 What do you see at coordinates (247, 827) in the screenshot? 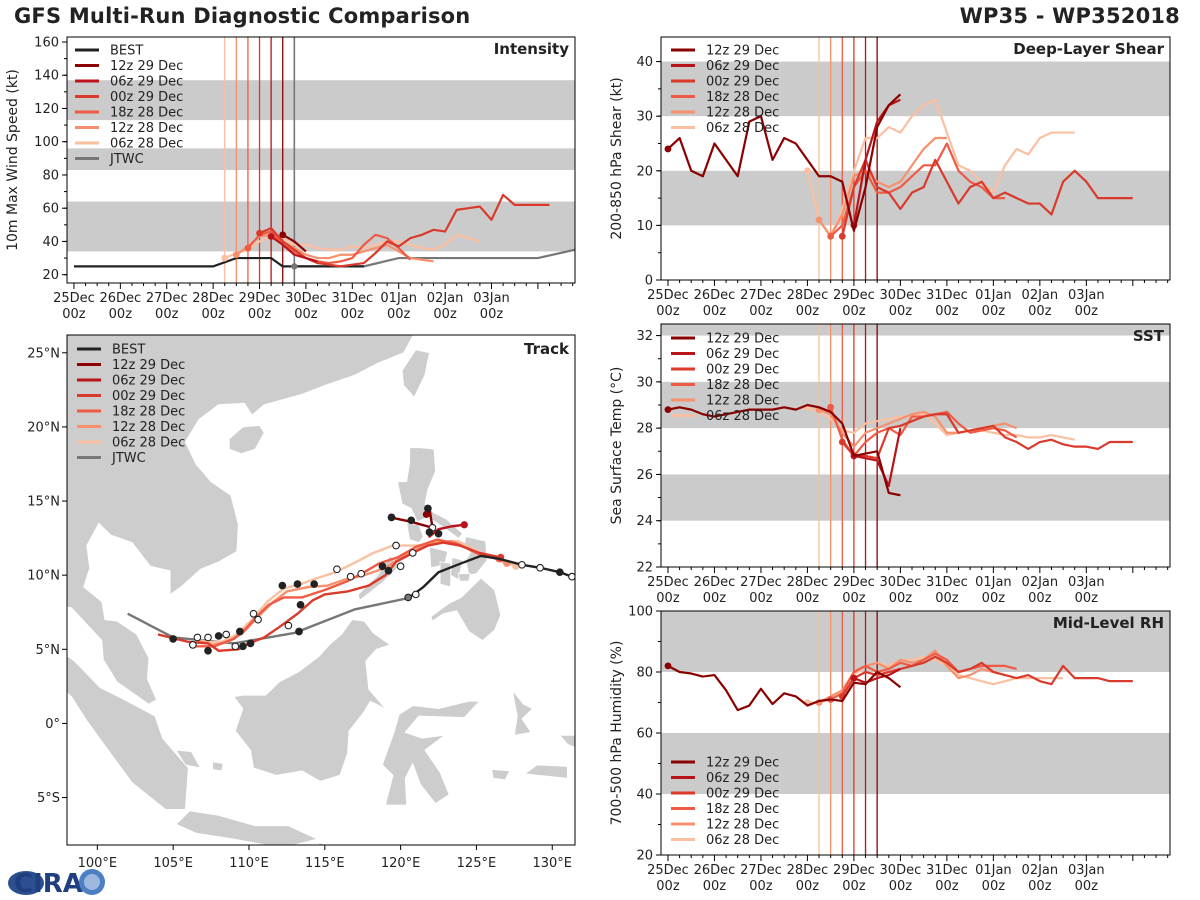
I see `land-java` at bounding box center [247, 827].